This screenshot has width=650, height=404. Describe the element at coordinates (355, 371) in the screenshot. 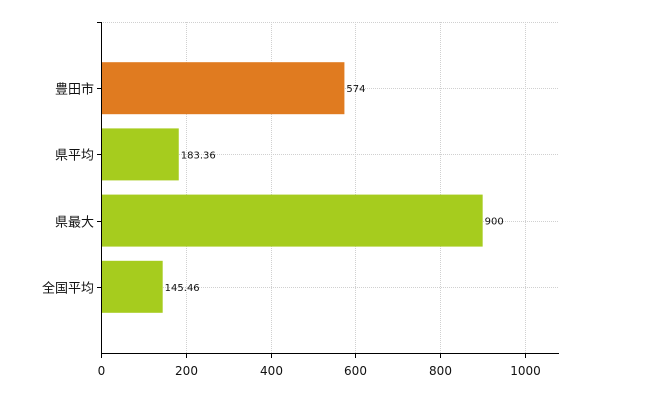

I see `x-tick-label-600: 600` at that location.